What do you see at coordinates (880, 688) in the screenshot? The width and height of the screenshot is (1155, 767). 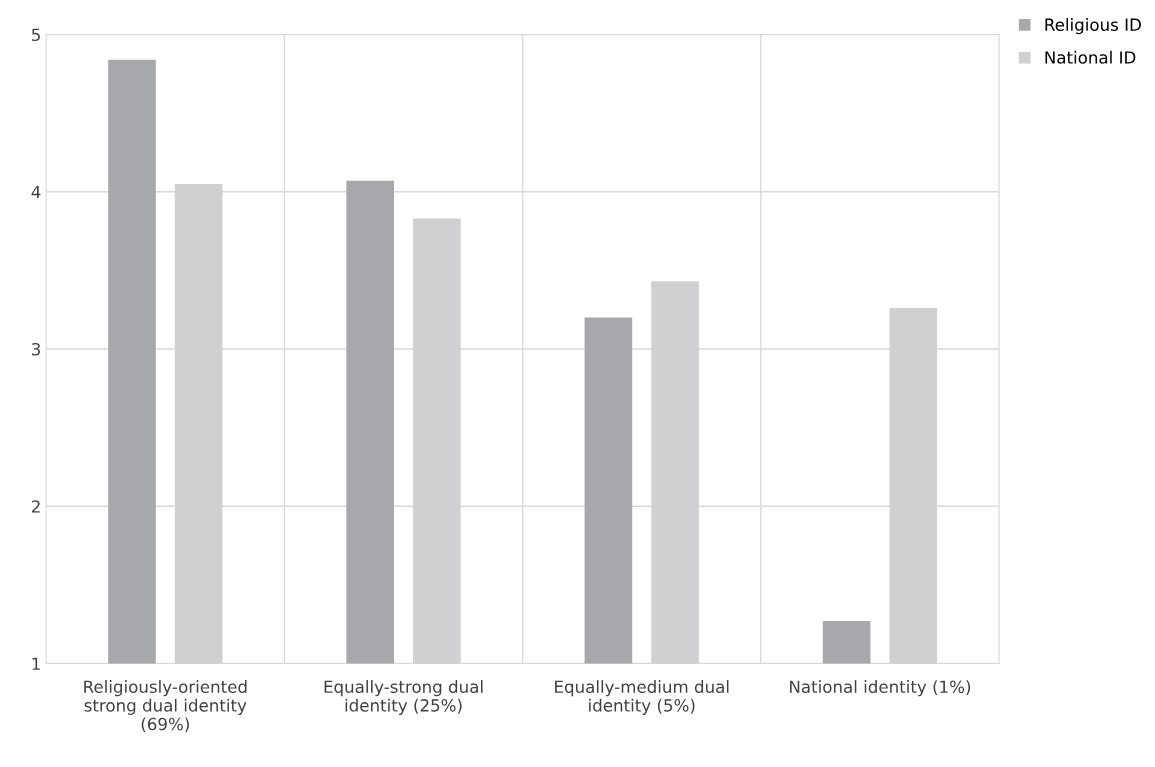 I see `x-tick-label: National identity (1%)` at bounding box center [880, 688].